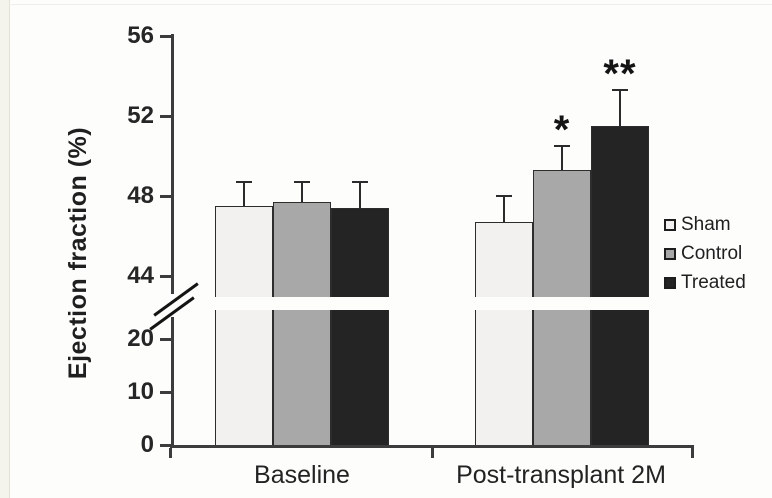  I want to click on legend-item-treated: Treated, so click(705, 282).